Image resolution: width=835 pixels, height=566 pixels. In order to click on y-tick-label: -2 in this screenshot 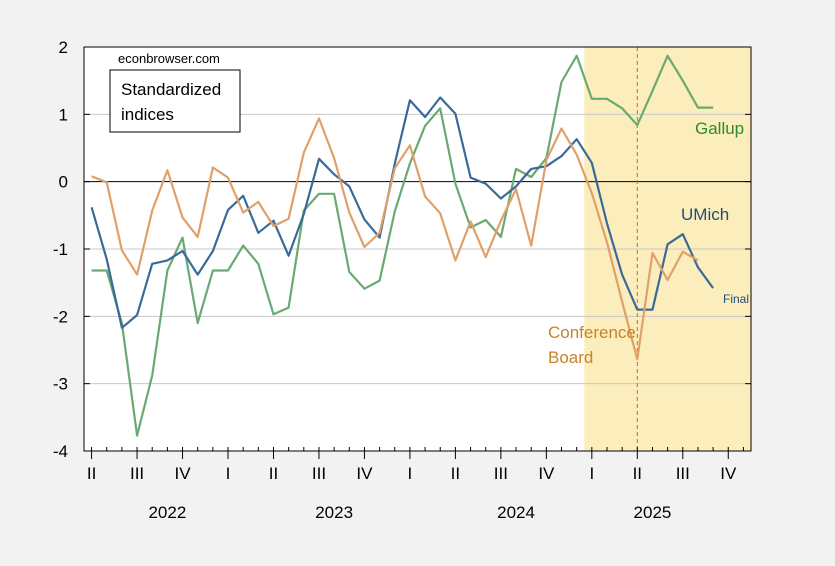, I will do `click(60, 316)`.